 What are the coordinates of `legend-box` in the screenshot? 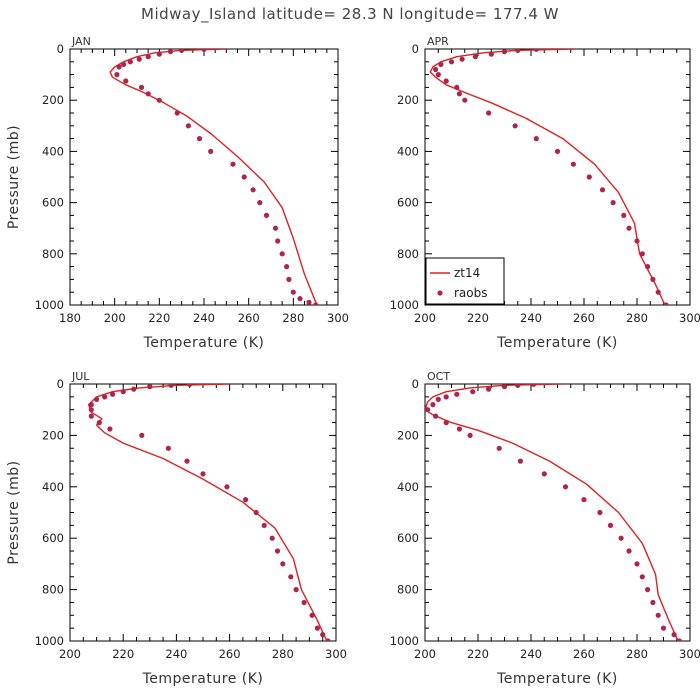 It's located at (465, 281).